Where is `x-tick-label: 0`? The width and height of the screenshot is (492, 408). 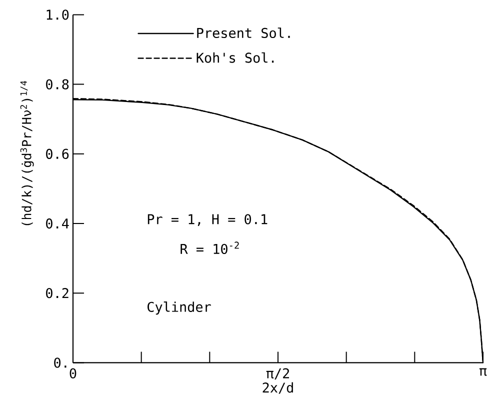 x-tick-label: 0 is located at coordinates (73, 373).